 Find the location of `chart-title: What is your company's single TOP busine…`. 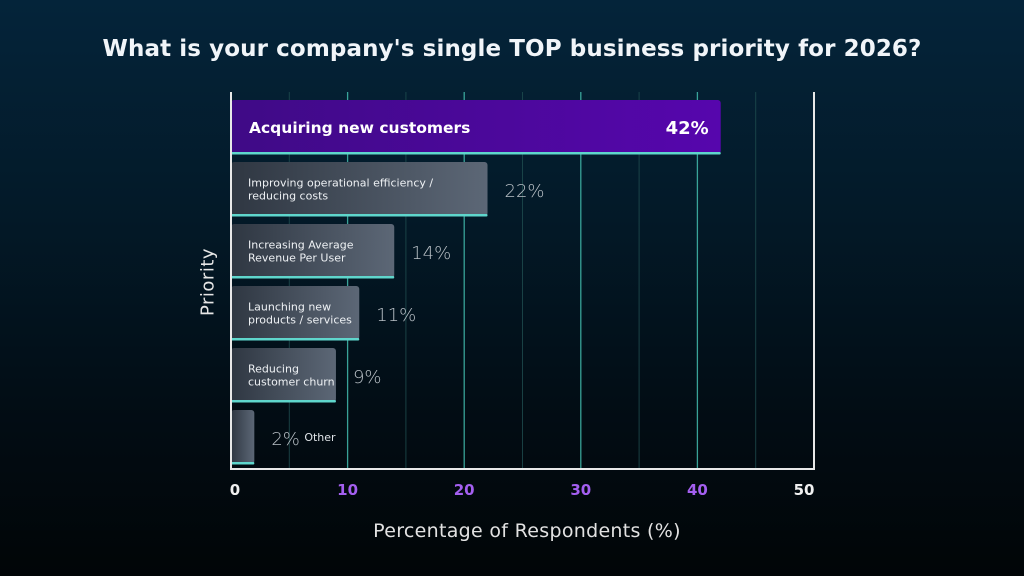

chart-title: What is your company's single TOP busine… is located at coordinates (512, 49).